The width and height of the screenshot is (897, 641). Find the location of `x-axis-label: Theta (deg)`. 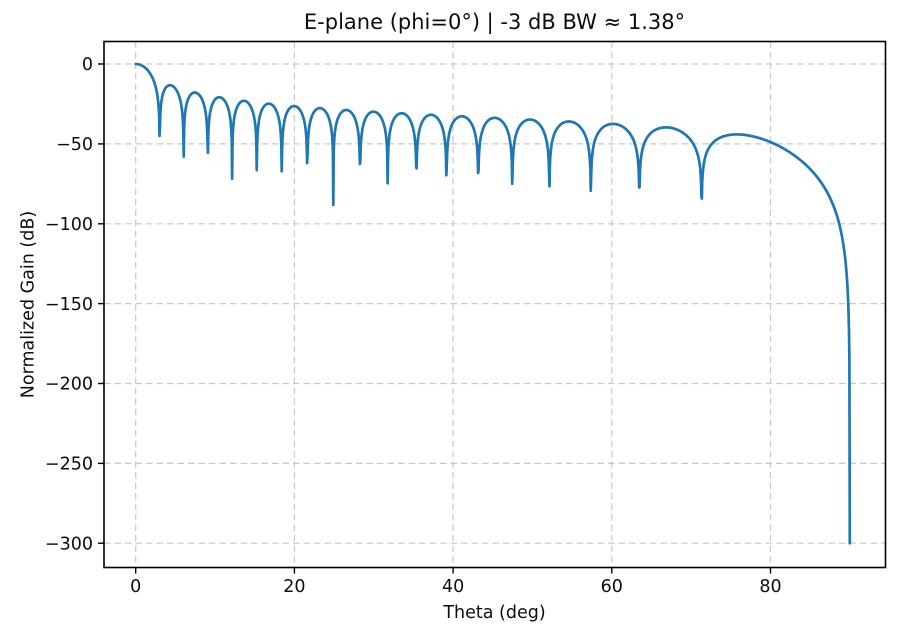

x-axis-label: Theta (deg) is located at coordinates (493, 613).